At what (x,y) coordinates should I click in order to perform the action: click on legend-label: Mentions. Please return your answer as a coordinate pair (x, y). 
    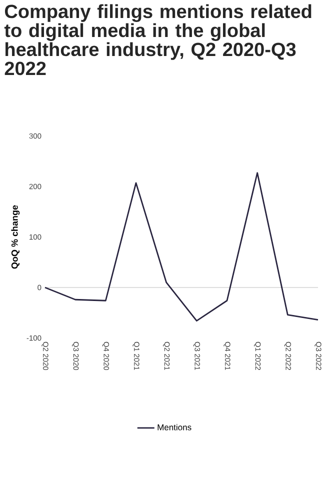
    Looking at the image, I should click on (175, 427).